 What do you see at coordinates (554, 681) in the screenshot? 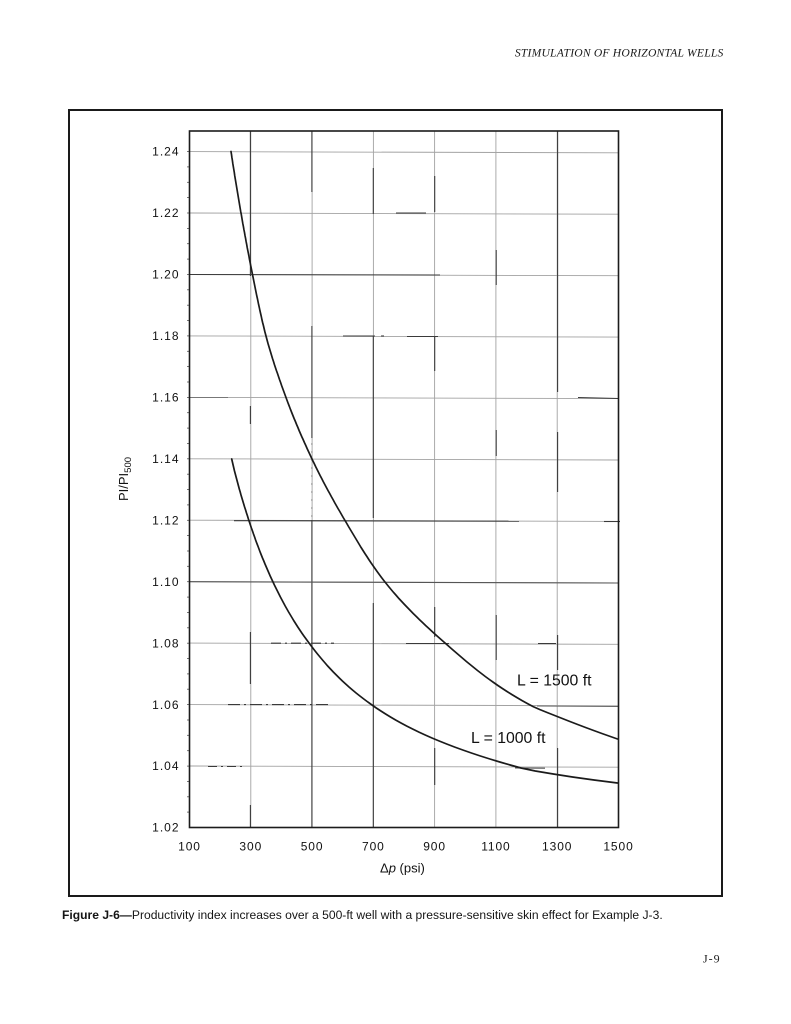
I see `svg-text: L = 1500 ft` at bounding box center [554, 681].